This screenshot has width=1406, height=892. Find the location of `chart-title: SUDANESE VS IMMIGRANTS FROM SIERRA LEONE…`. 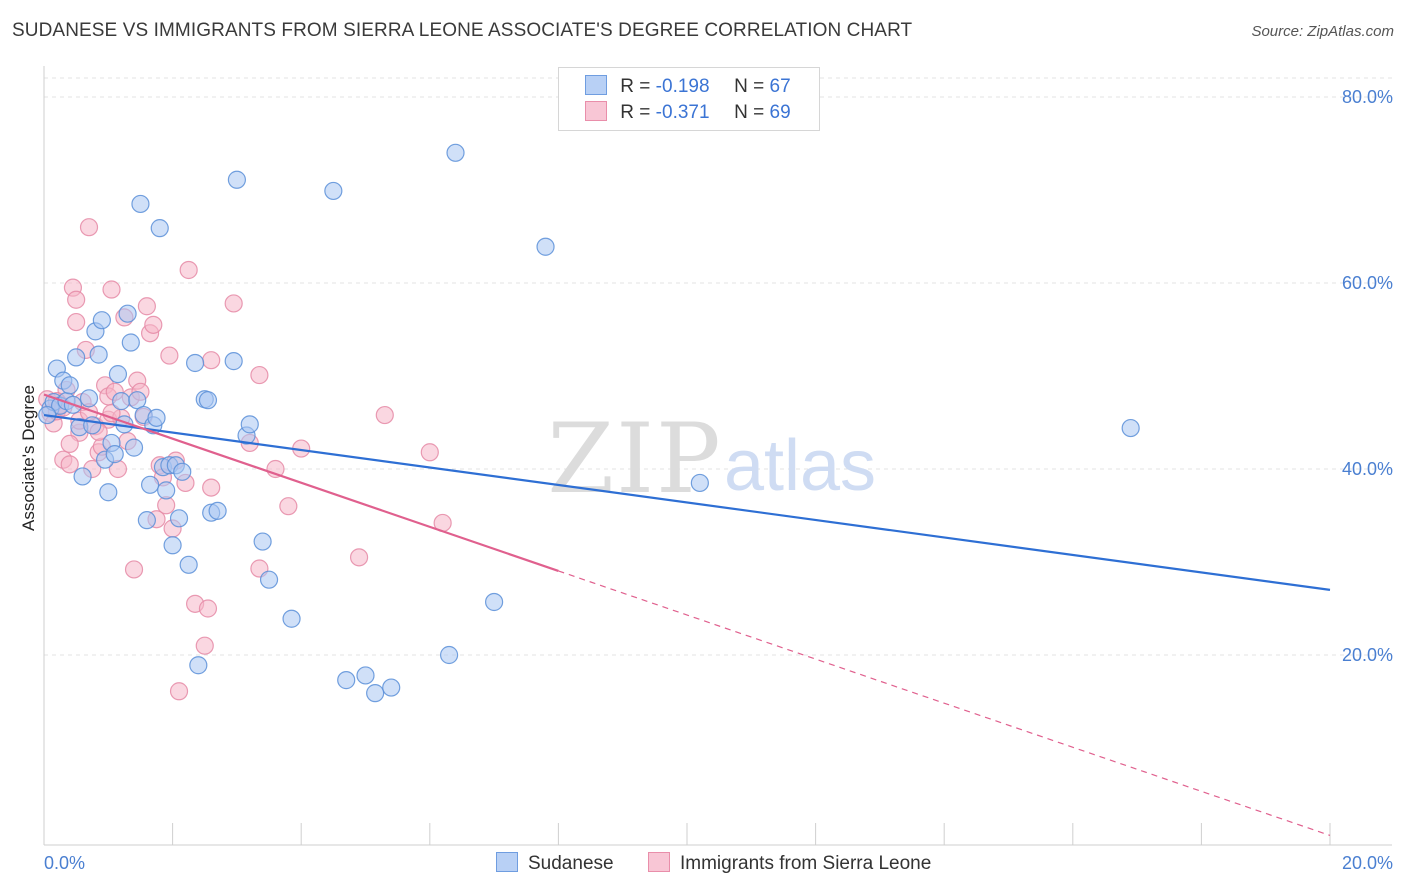

chart-title: SUDANESE VS IMMIGRANTS FROM SIERRA LEONE… is located at coordinates (462, 30).